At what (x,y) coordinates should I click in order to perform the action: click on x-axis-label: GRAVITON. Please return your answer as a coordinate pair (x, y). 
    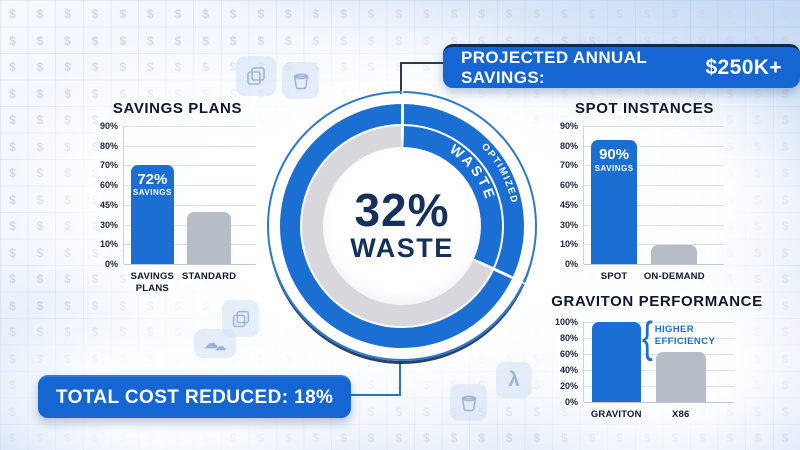
    Looking at the image, I should click on (616, 414).